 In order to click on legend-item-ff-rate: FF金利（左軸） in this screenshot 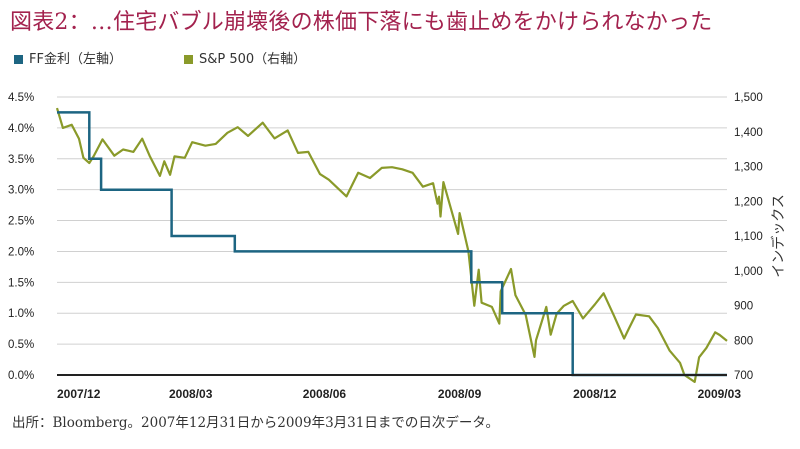, I will do `click(68, 57)`.